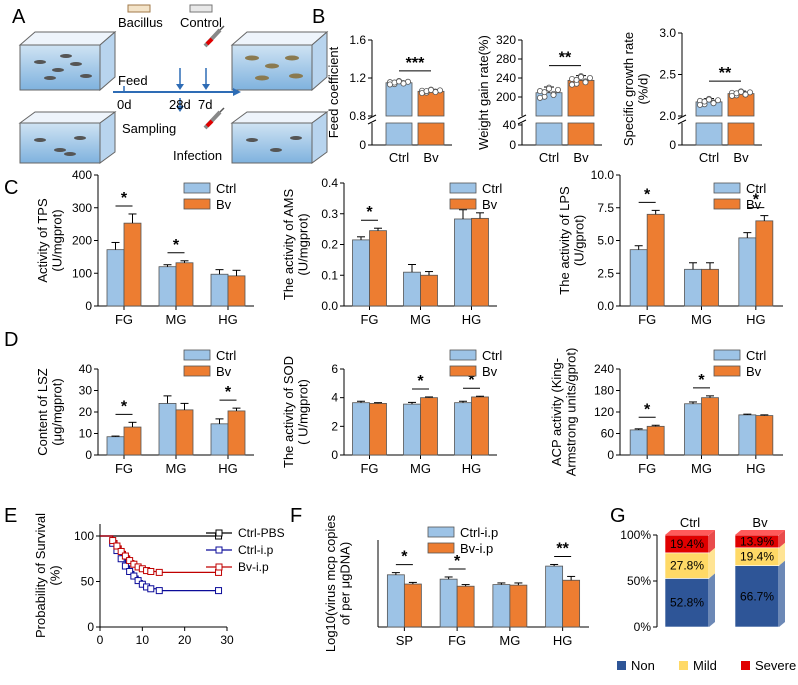  What do you see at coordinates (705, 665) in the screenshot?
I see `legend-label: Mild` at bounding box center [705, 665].